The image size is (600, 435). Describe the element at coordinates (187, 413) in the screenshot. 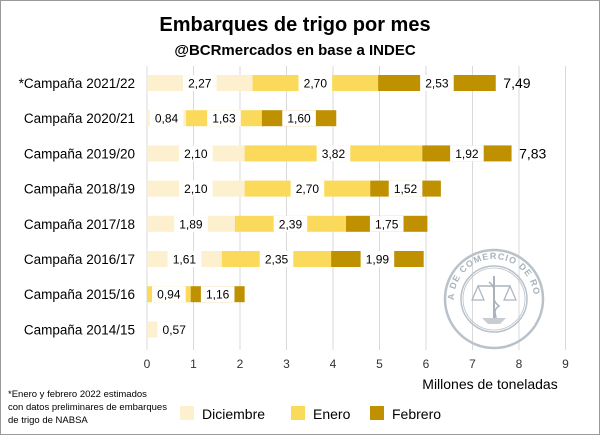

I see `legend-swatch-diciembre` at that location.